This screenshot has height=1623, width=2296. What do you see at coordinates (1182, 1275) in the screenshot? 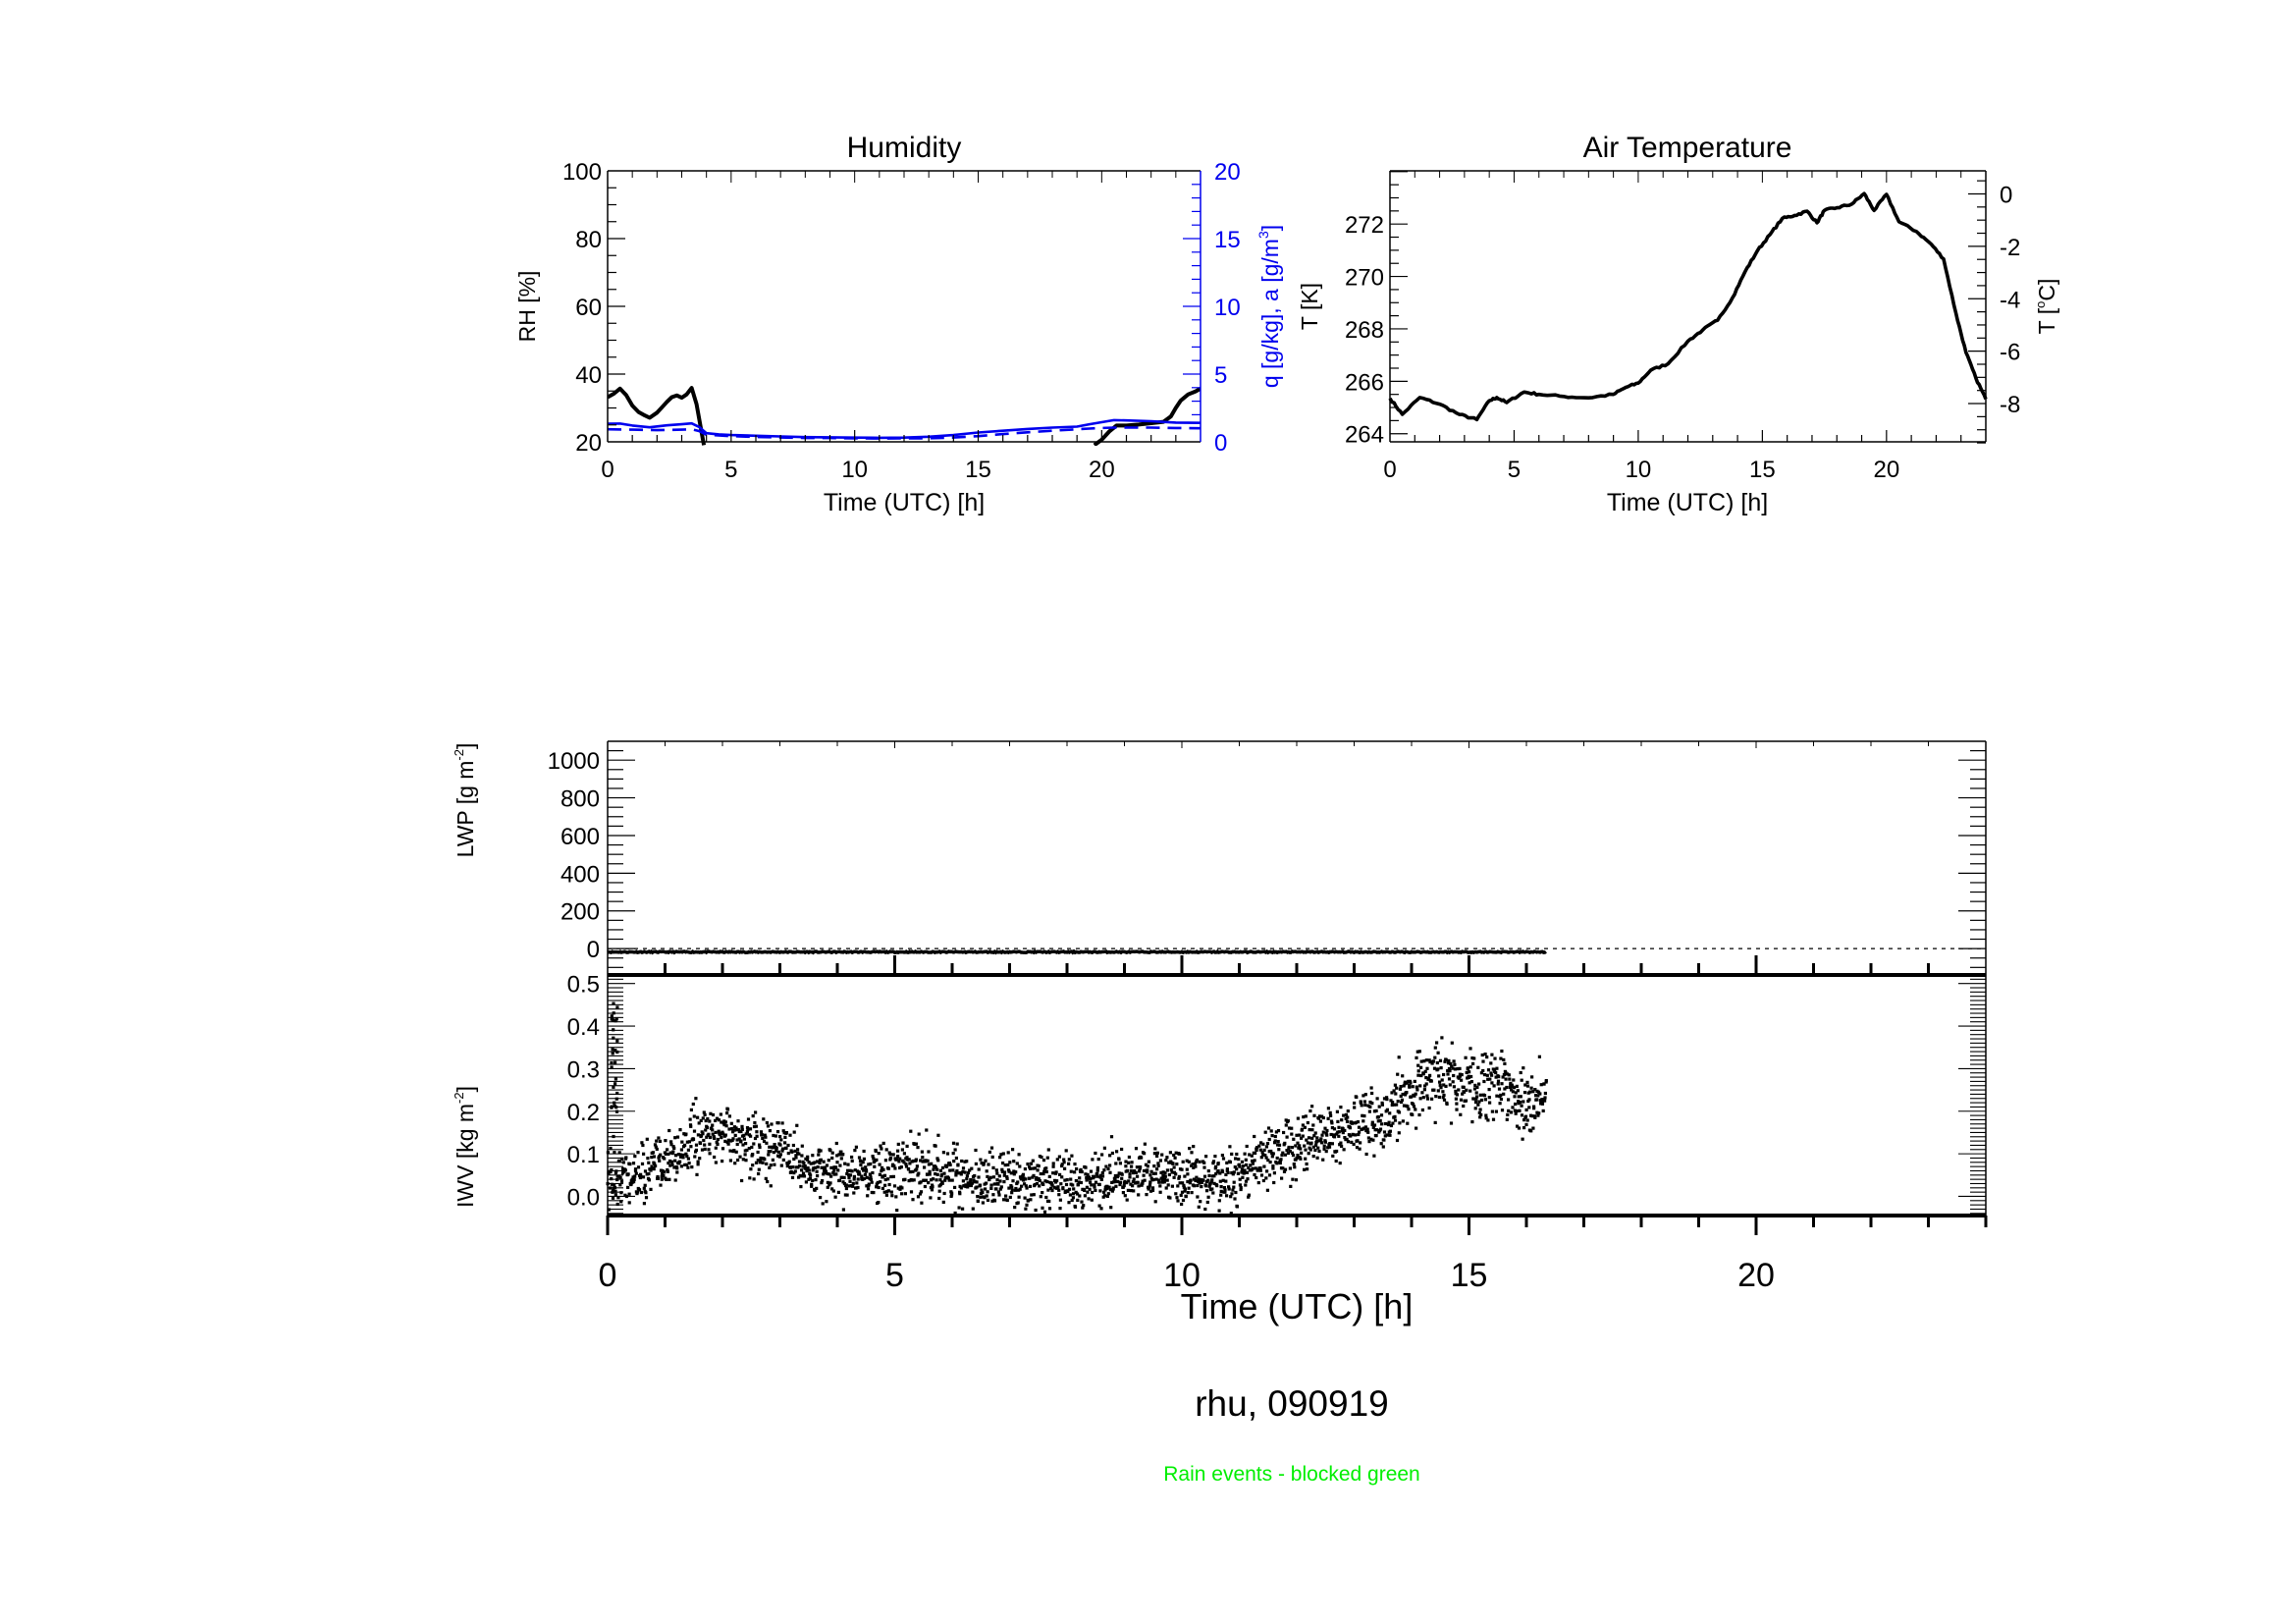
I see `iwv-x-tick-label: 10` at bounding box center [1182, 1275].